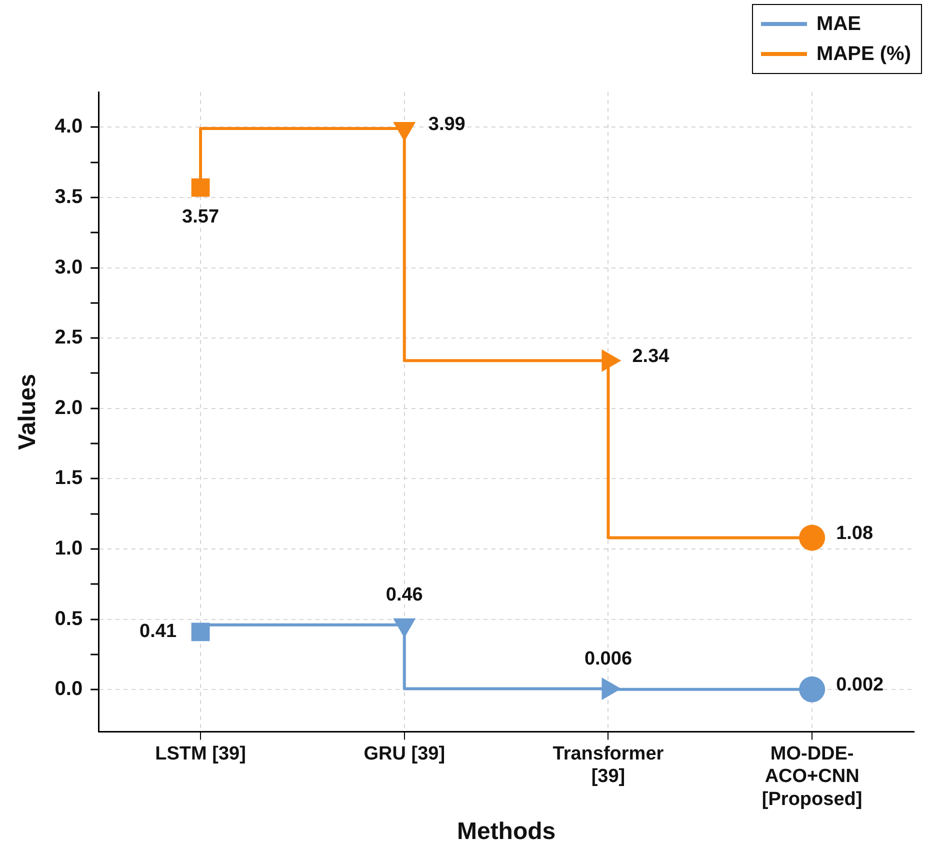 The image size is (934, 861). What do you see at coordinates (200, 753) in the screenshot?
I see `x-tick-label: LSTM [39]` at bounding box center [200, 753].